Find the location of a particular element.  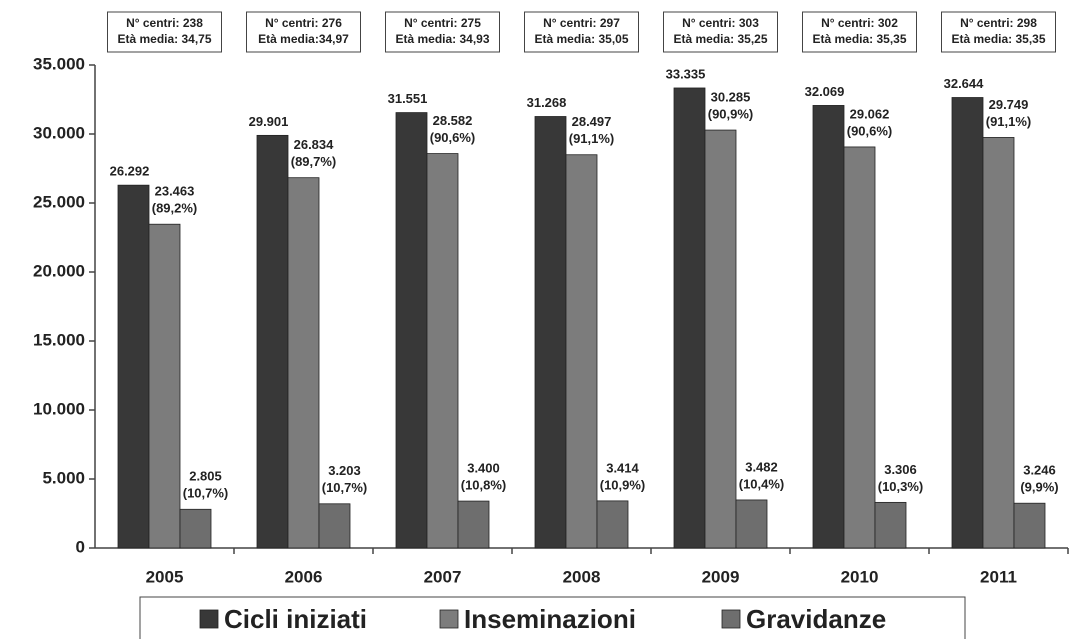

annotation: N° centri: 297 is located at coordinates (581, 23).